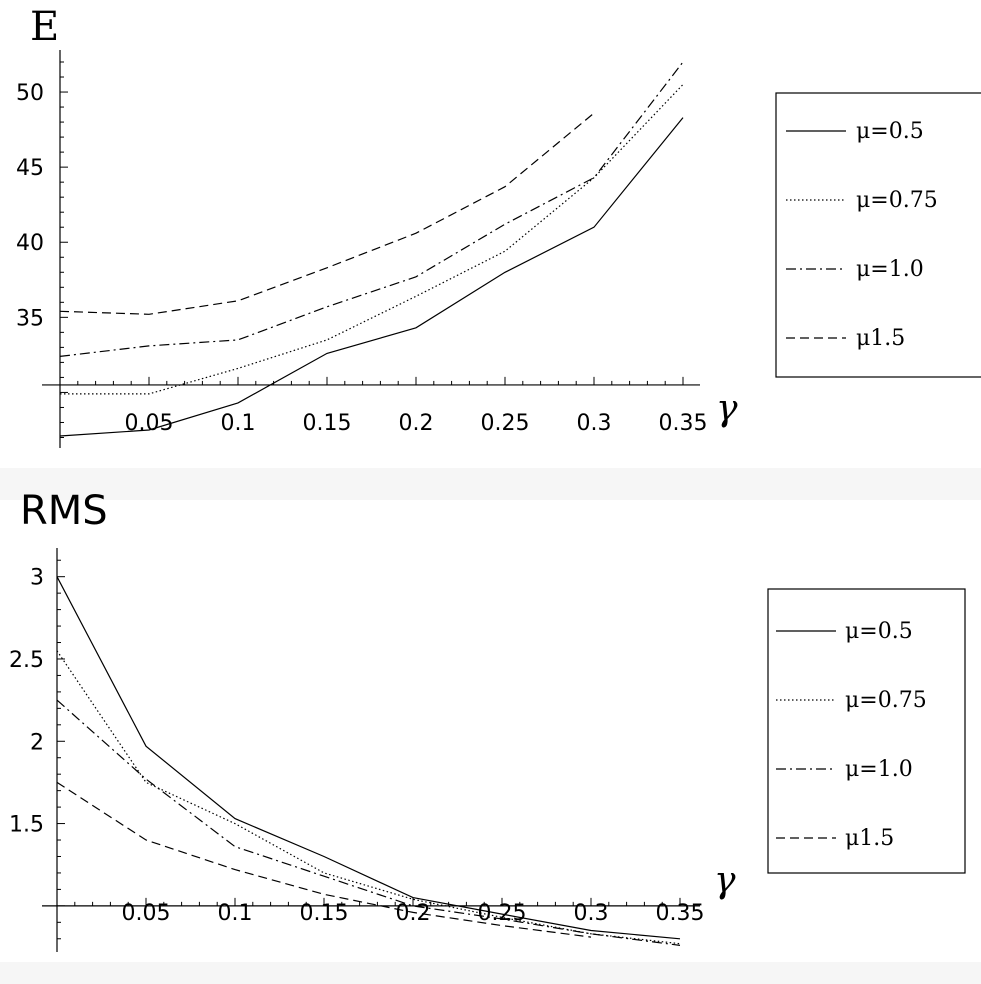  What do you see at coordinates (490, 973) in the screenshot?
I see `separator-band-bottom` at bounding box center [490, 973].